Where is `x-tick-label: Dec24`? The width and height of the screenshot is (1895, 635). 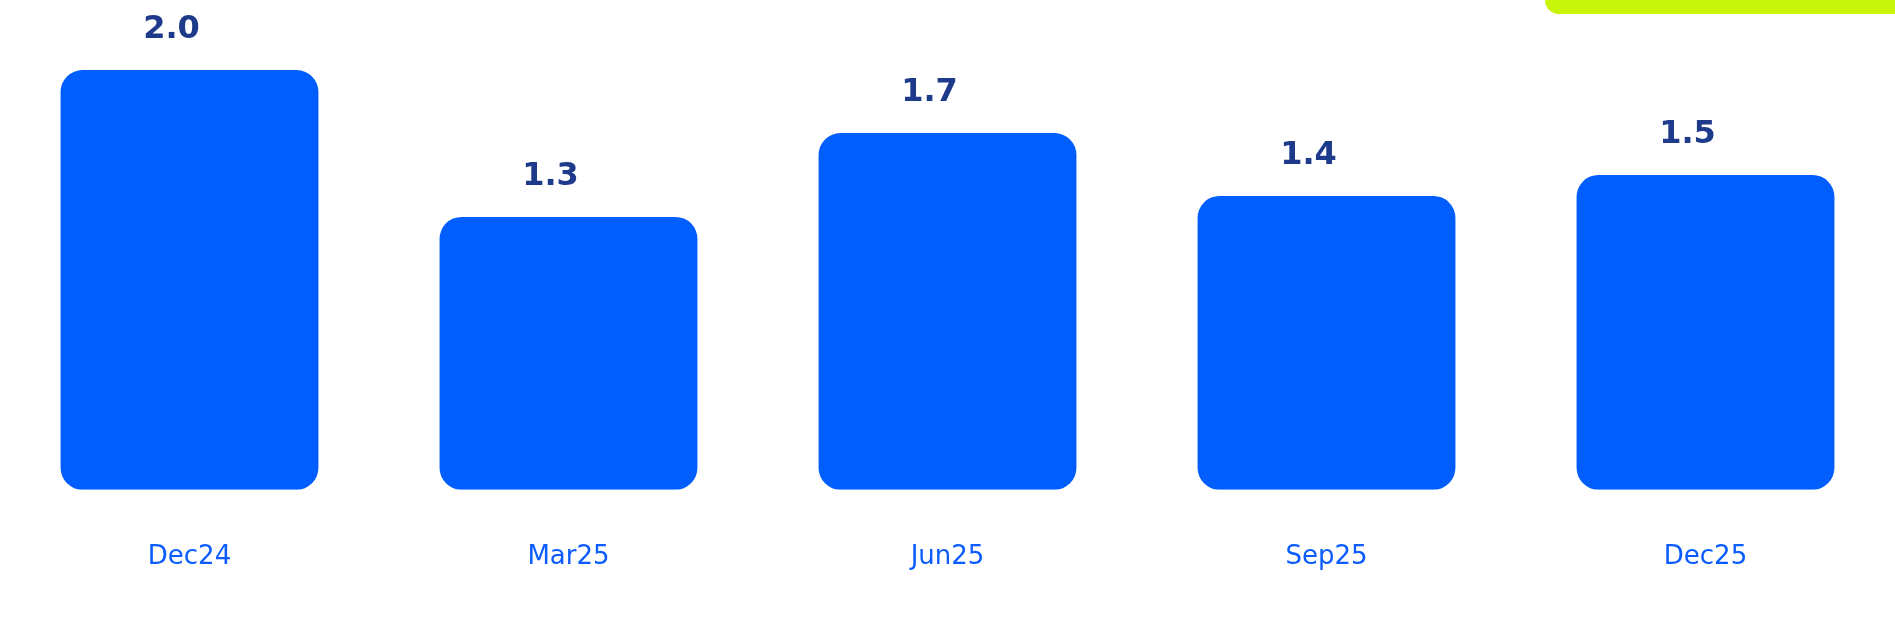 x-tick-label: Dec24 is located at coordinates (189, 555).